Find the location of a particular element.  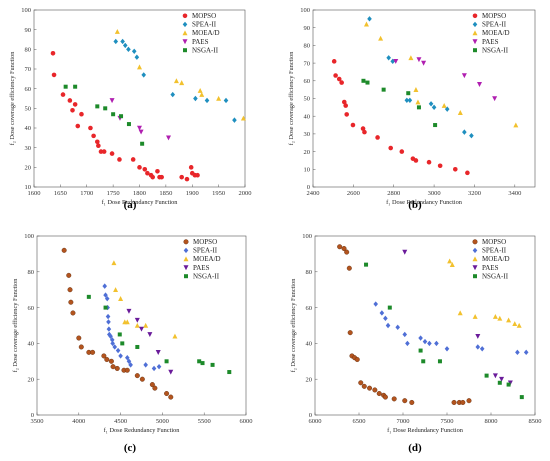

y-tick-label: 70 is located at coordinates (28, 69).